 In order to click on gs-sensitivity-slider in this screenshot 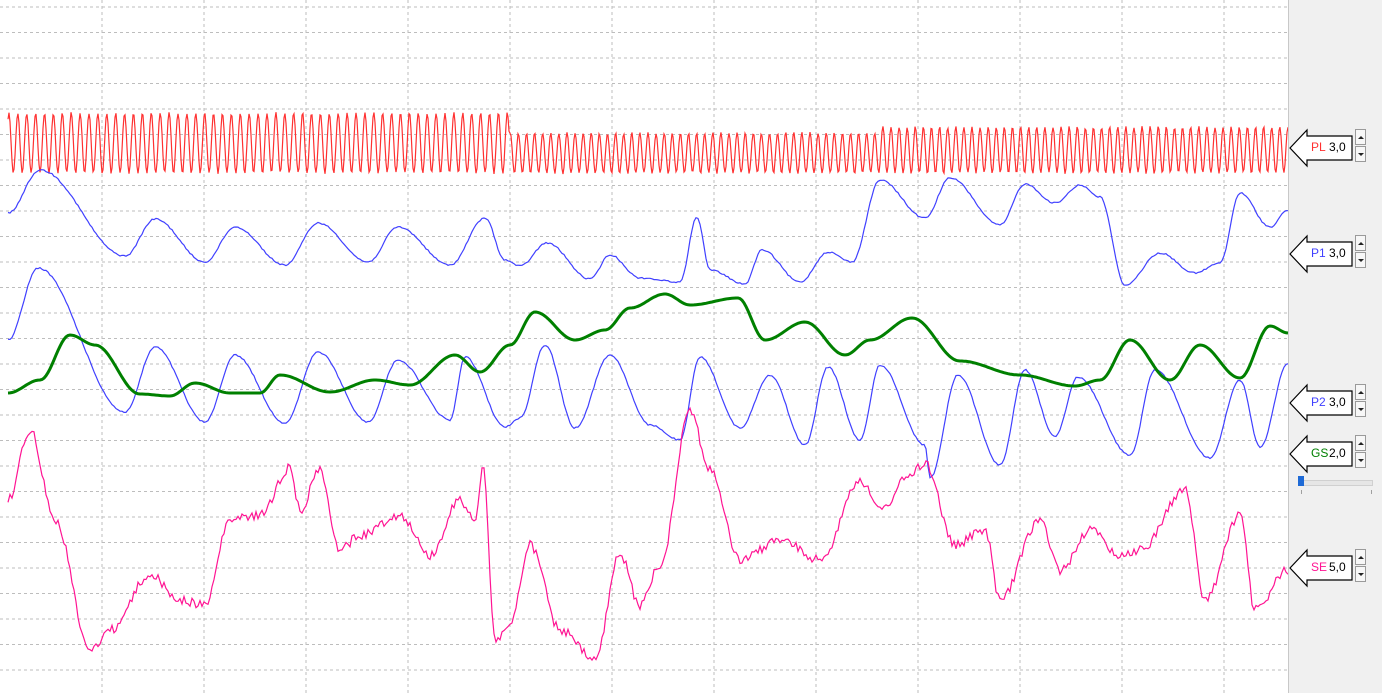, I will do `click(1336, 484)`.